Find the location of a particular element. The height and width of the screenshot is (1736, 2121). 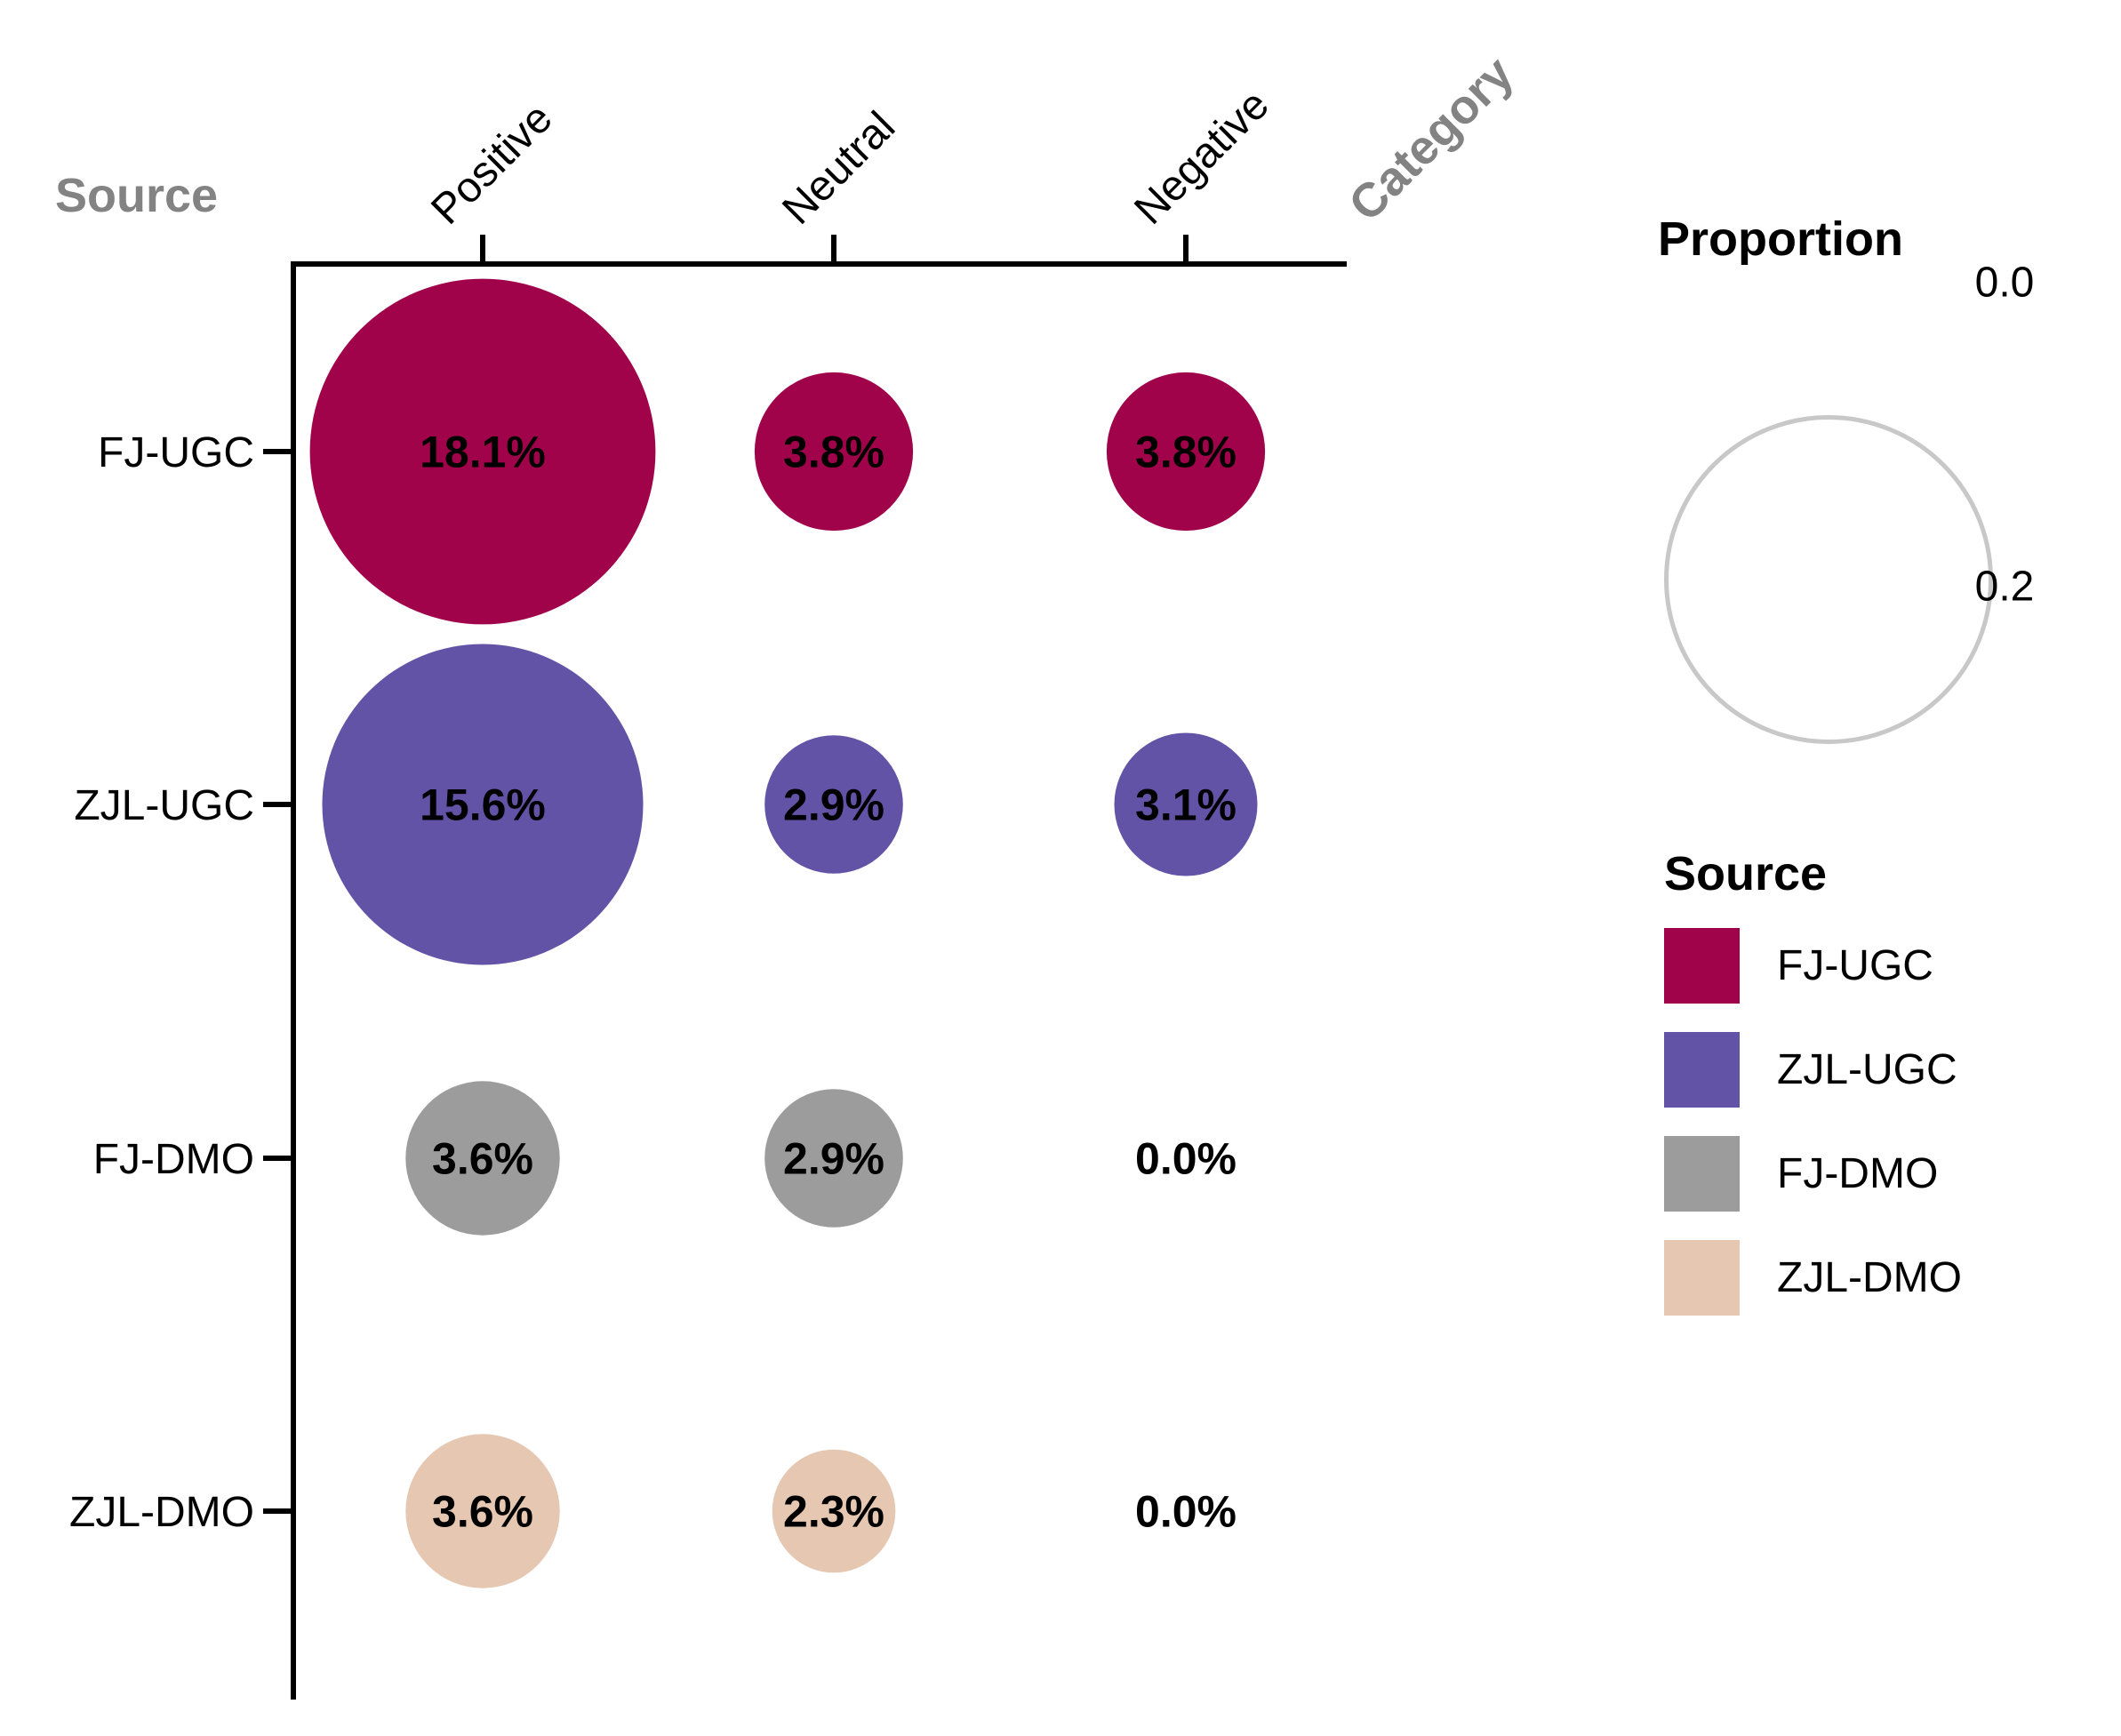

legend-label-fj-dmo: FJ-DMO is located at coordinates (1858, 1173).